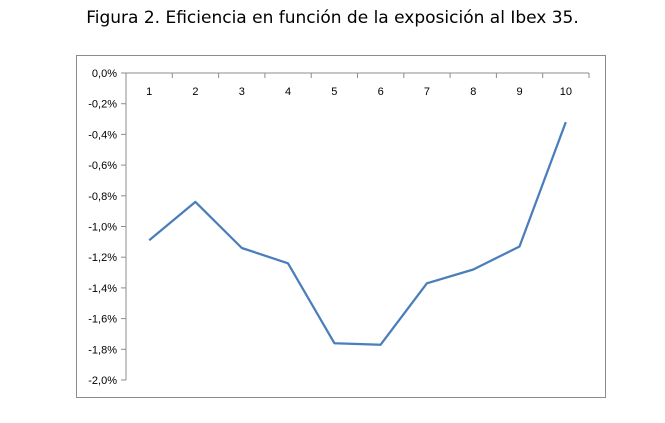 This screenshot has width=665, height=423. What do you see at coordinates (288, 92) in the screenshot?
I see `x-tick-label: 4` at bounding box center [288, 92].